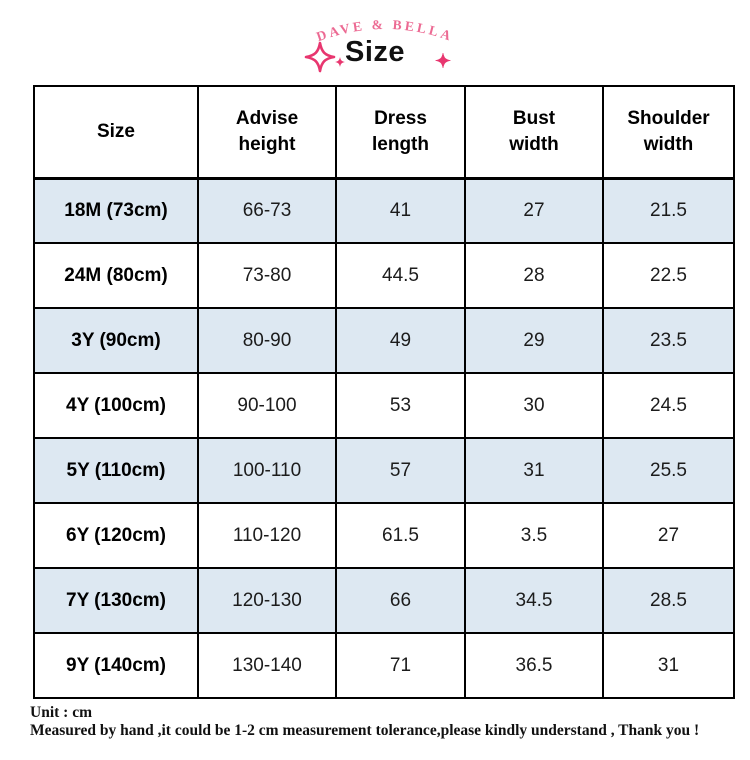  What do you see at coordinates (668, 600) in the screenshot?
I see `shoulder-width-cell: 28.5` at bounding box center [668, 600].